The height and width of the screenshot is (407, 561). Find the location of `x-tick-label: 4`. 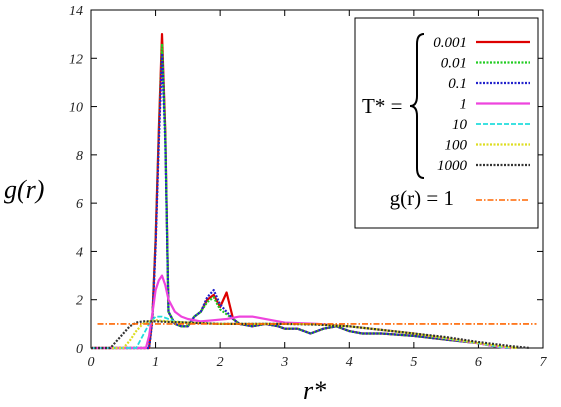

x-tick-label: 4 is located at coordinates (349, 362).